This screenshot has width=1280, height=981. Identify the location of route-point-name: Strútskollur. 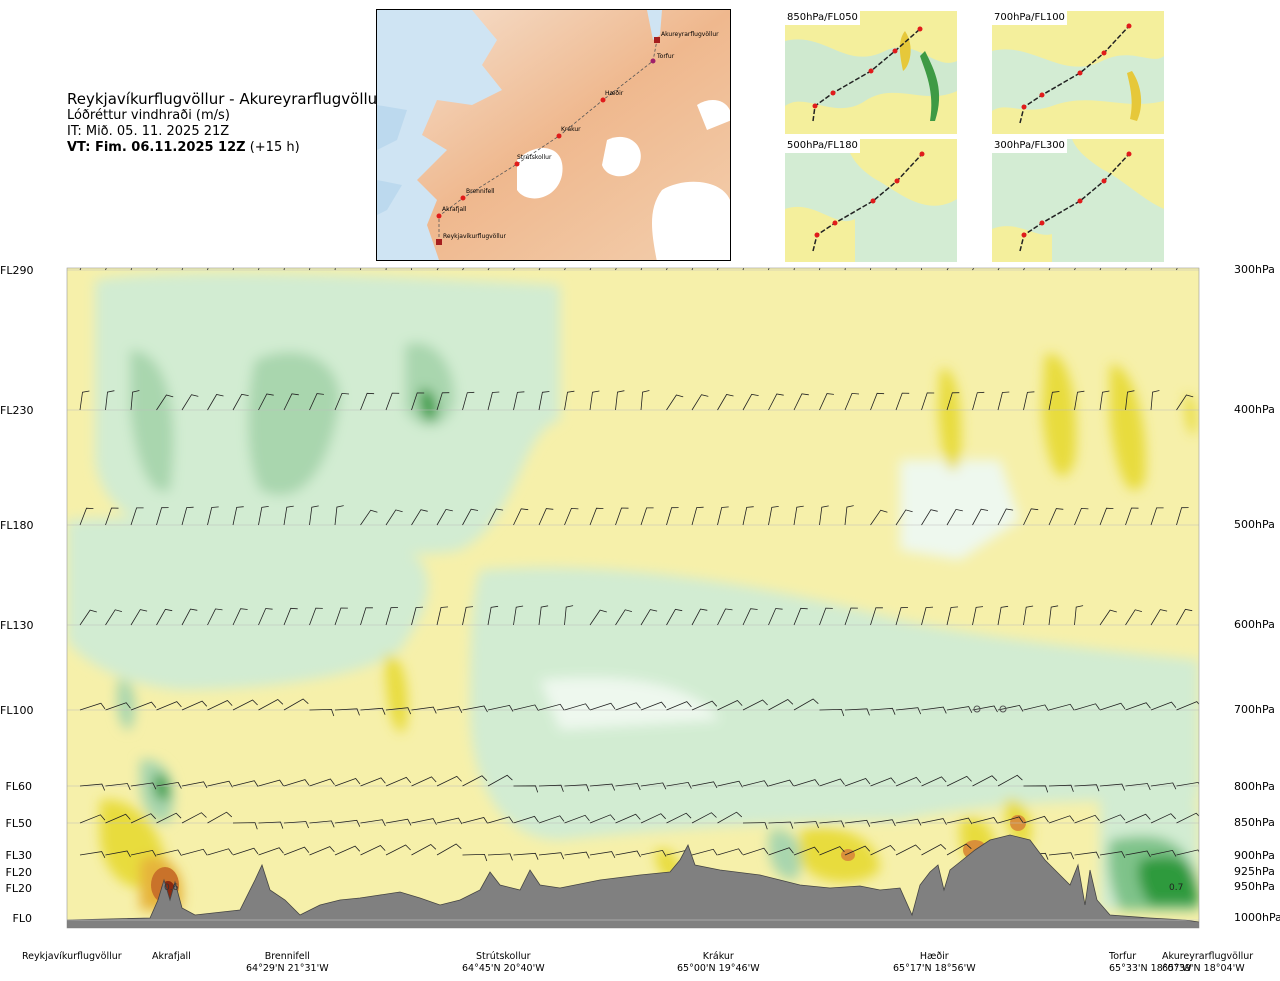
(503, 956).